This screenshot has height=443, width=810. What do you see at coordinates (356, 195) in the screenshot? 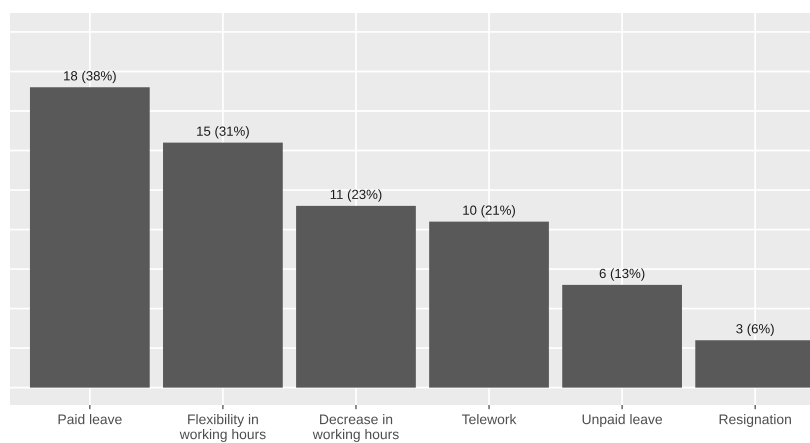
I see `data-label: 11 (23%)` at bounding box center [356, 195].